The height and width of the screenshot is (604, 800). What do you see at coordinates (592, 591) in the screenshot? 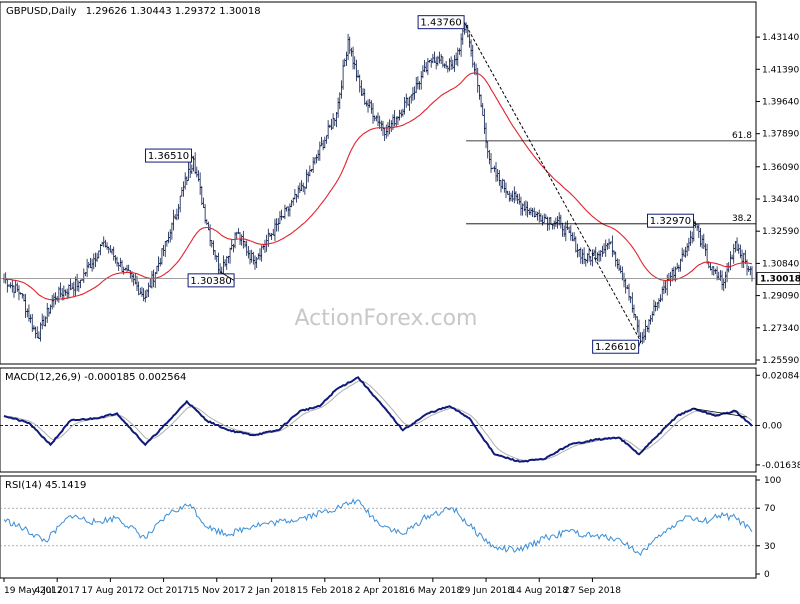
I see `x-tick-label: 27 Sep 2018` at bounding box center [592, 591].